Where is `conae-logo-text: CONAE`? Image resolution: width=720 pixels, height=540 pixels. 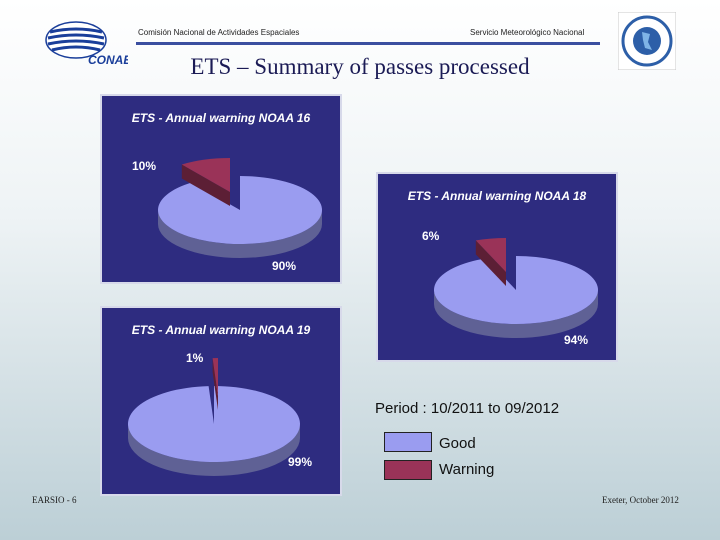 conae-logo-text: CONAE is located at coordinates (108, 60).